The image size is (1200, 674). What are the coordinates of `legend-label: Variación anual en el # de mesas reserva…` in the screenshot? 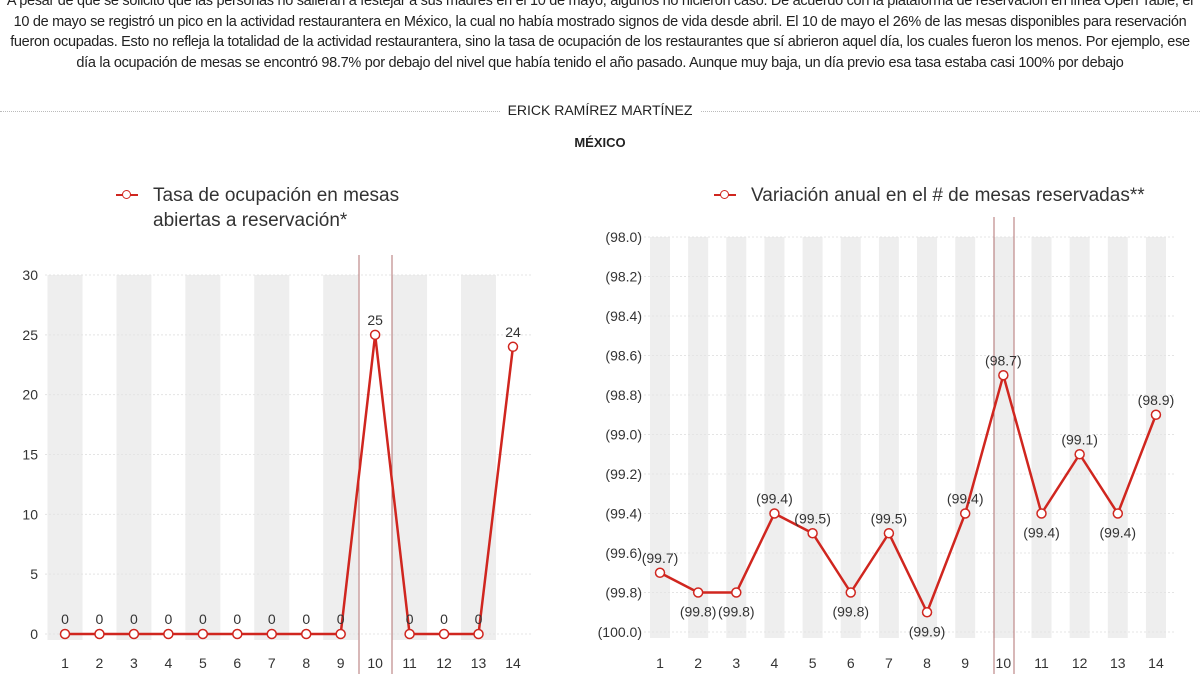 It's located at (948, 195).